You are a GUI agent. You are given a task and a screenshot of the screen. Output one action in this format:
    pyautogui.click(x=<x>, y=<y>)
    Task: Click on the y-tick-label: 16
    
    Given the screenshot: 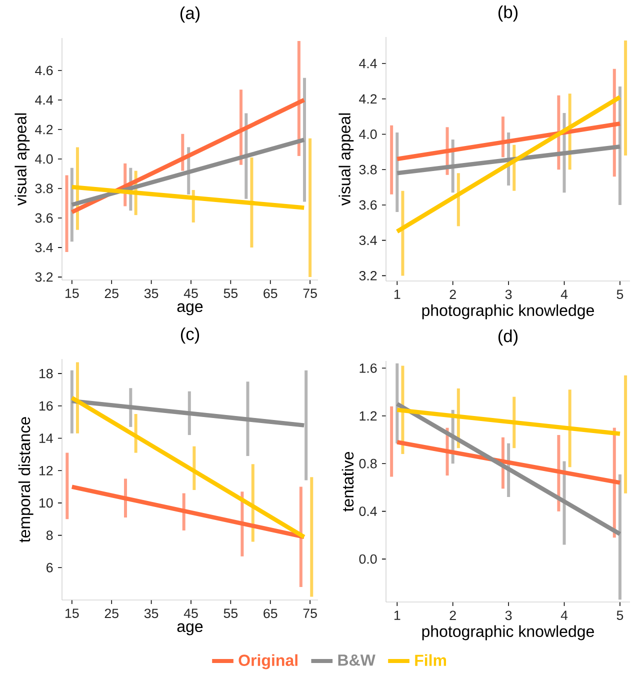 What is the action you would take?
    pyautogui.click(x=46, y=406)
    